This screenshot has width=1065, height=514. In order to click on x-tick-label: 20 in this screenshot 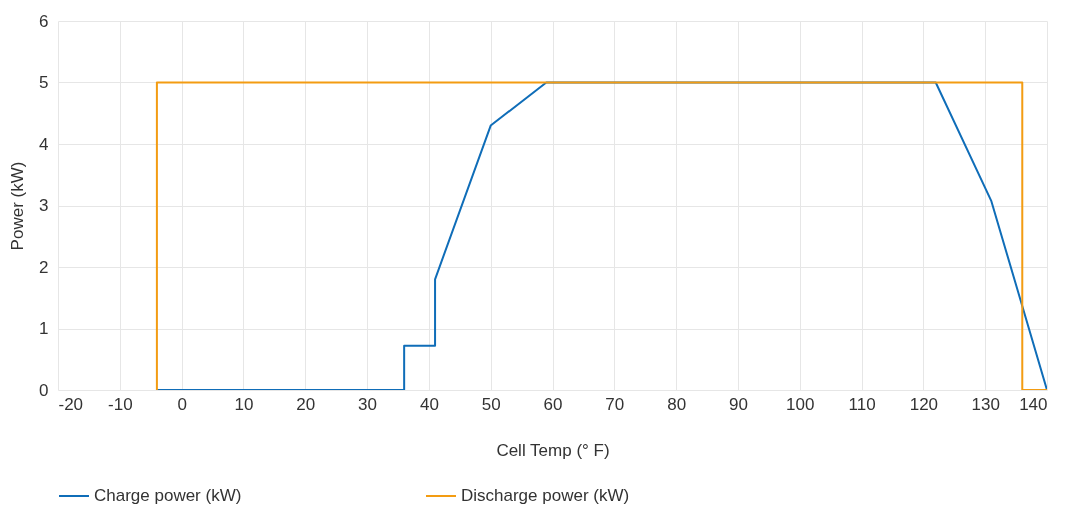, I will do `click(306, 404)`.